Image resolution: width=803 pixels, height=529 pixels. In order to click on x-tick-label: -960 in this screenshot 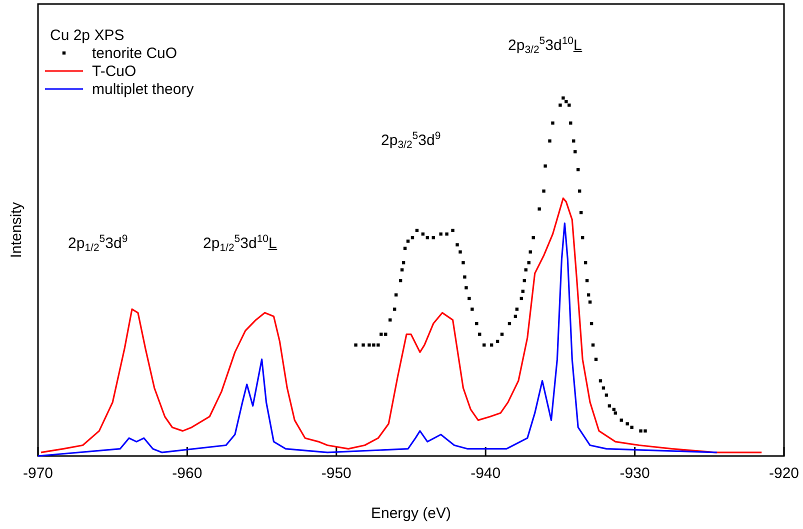, I will do `click(187, 473)`.